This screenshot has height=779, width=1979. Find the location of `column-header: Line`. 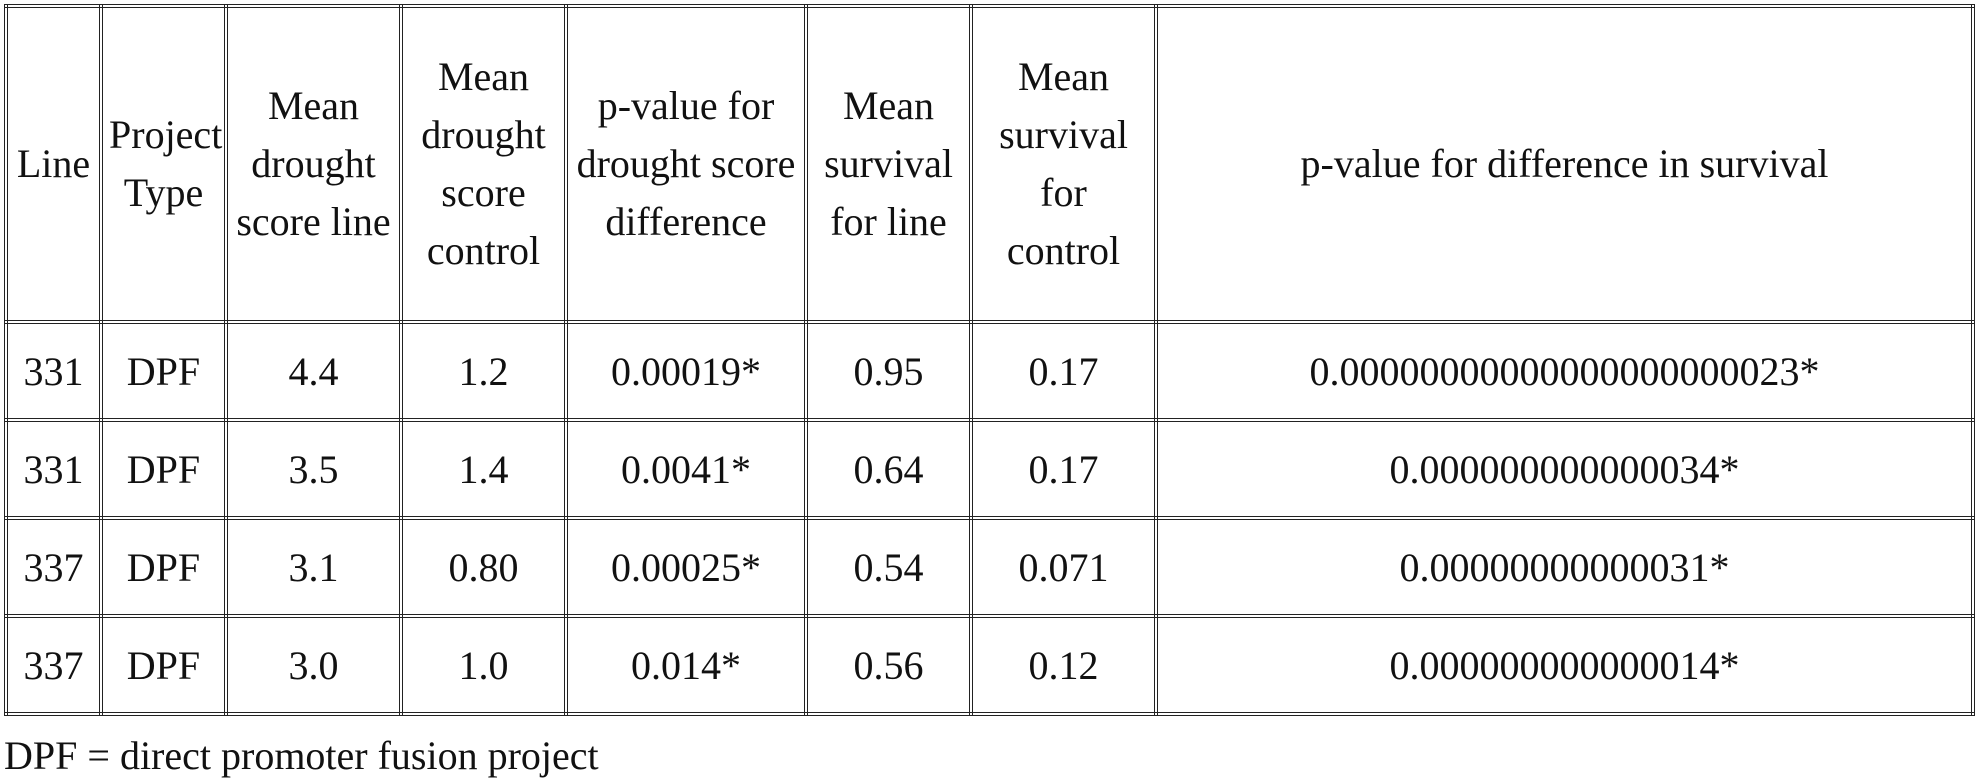

column-header: Line is located at coordinates (53, 164).